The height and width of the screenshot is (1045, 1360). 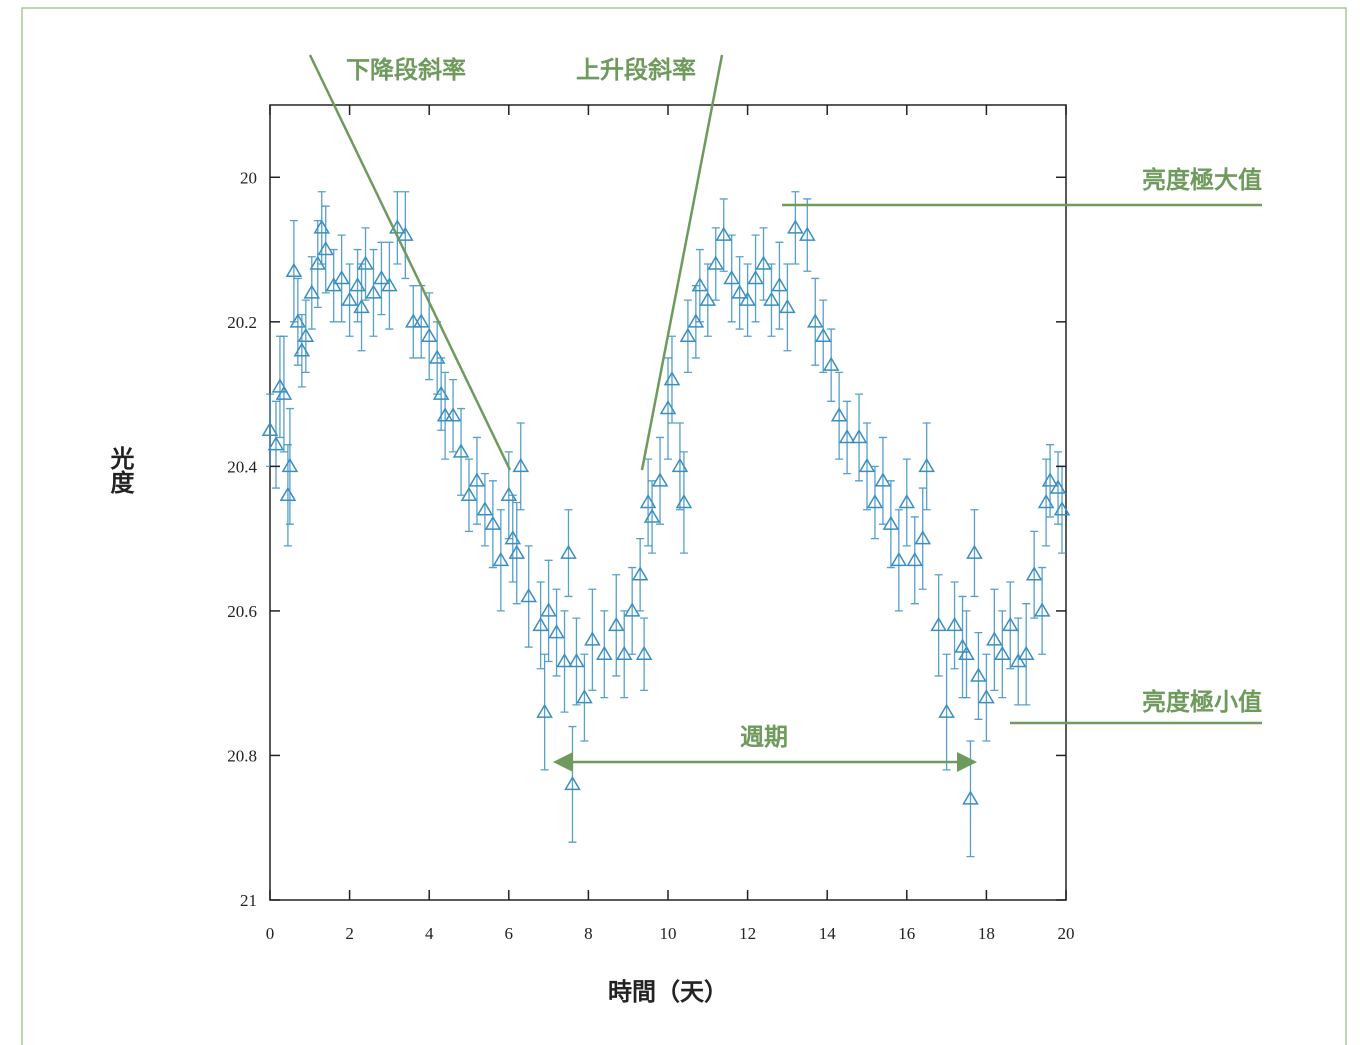 I want to click on y-tick-label: 21, so click(x=248, y=900).